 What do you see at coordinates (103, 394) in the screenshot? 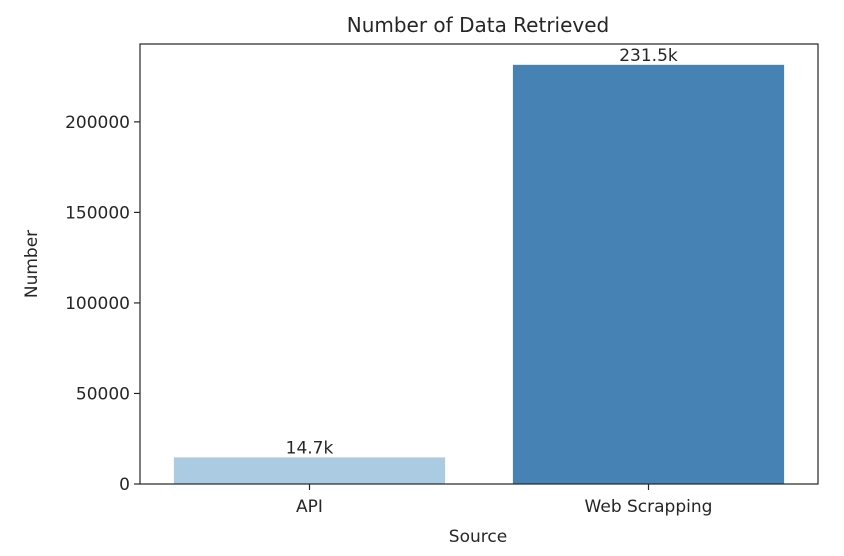
I see `y-tick-label: 50000` at bounding box center [103, 394].